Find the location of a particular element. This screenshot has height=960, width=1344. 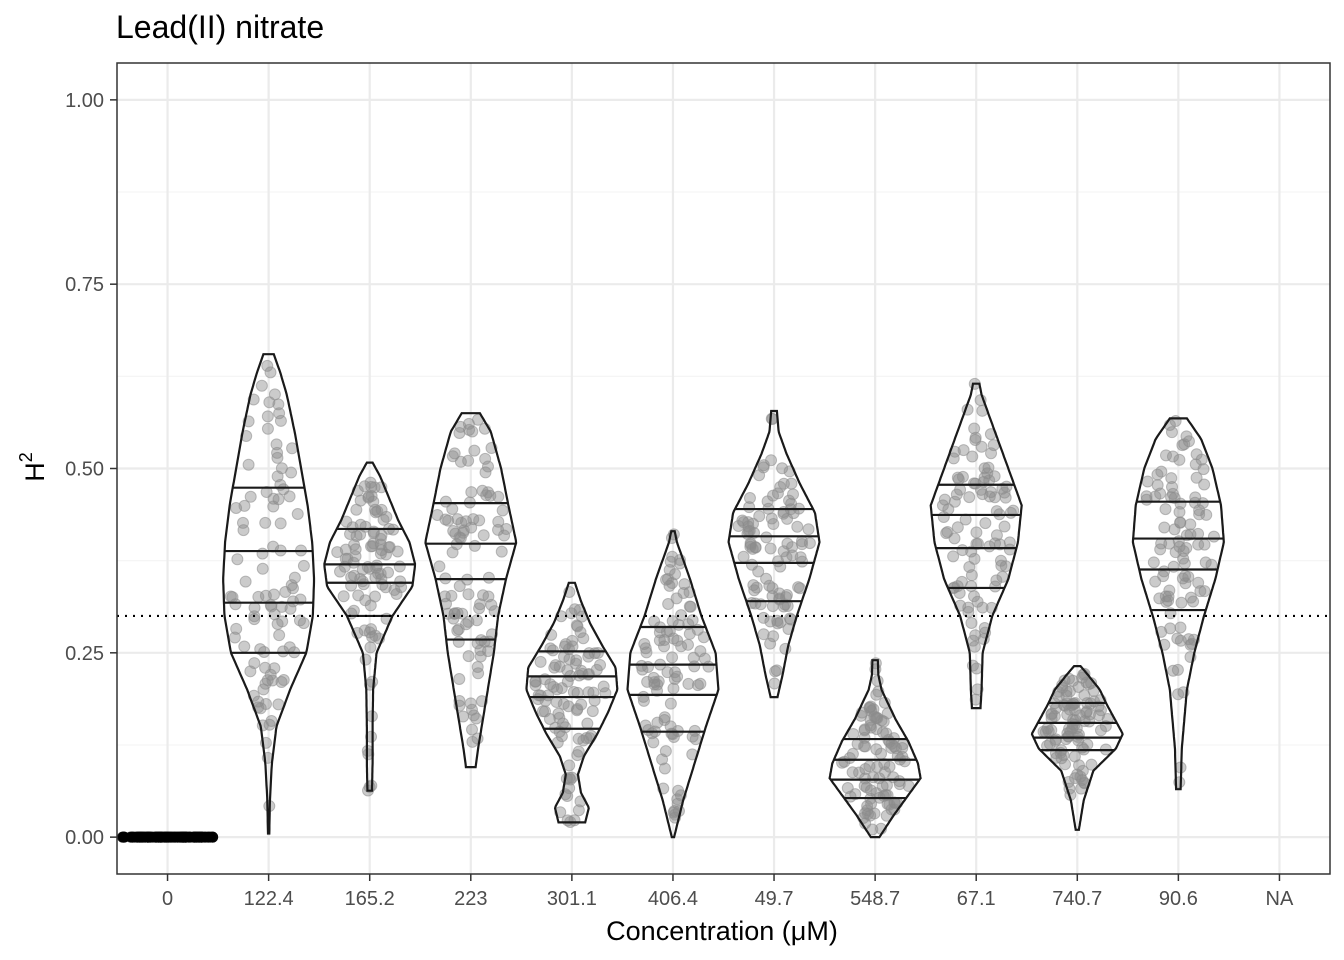

x-tick-label: 223 is located at coordinates (470, 899).